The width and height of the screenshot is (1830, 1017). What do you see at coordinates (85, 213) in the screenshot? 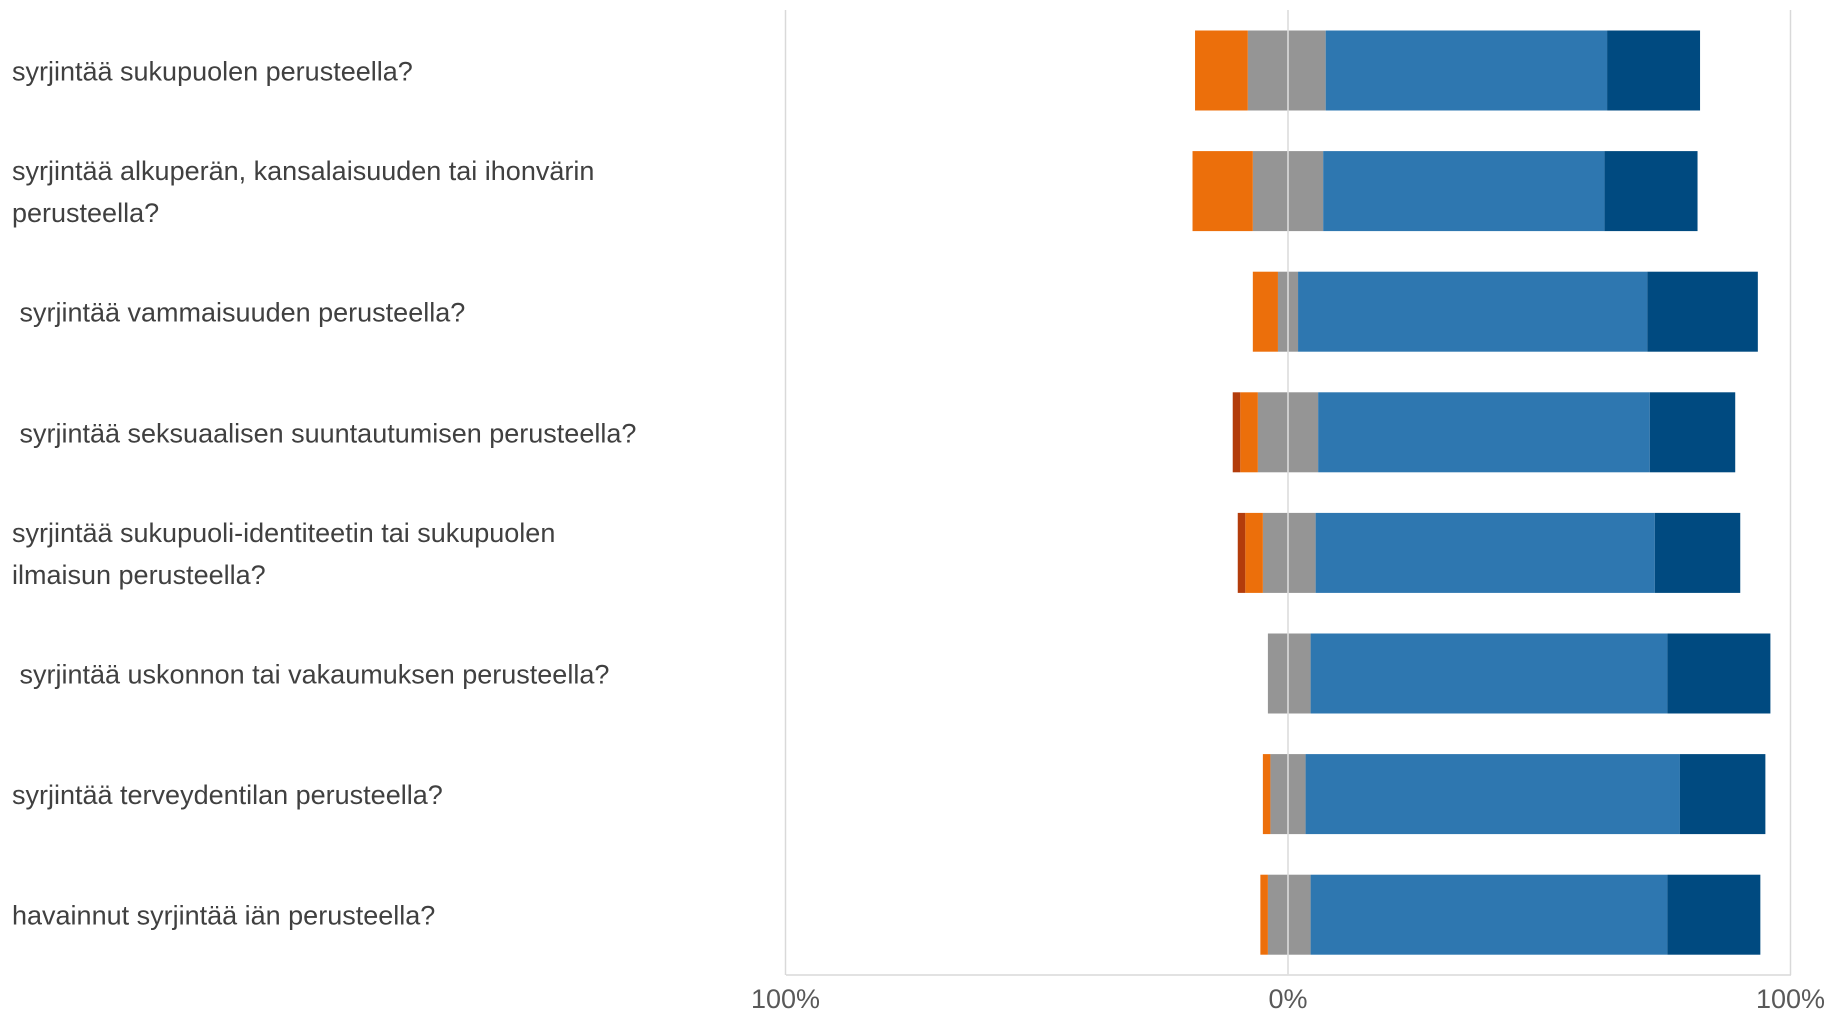
I see `category-label-line: perusteella?` at bounding box center [85, 213].